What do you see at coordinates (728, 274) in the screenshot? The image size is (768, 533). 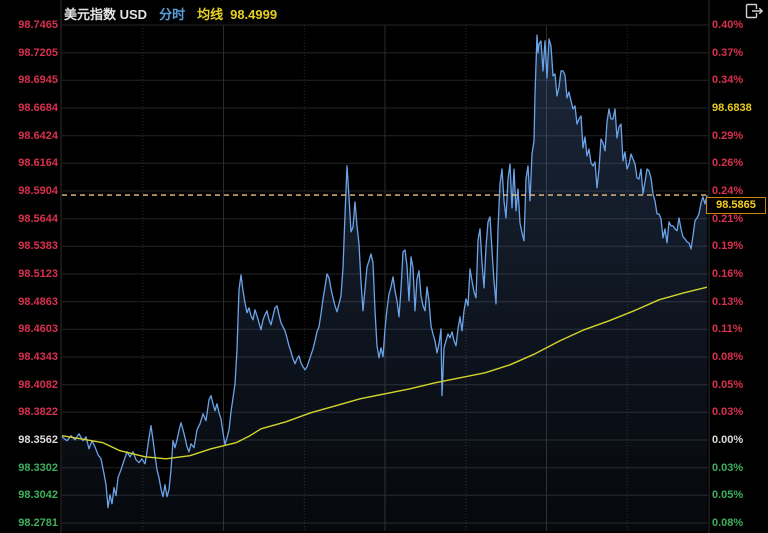 I see `axis-percent-label: 0.16%` at bounding box center [728, 274].